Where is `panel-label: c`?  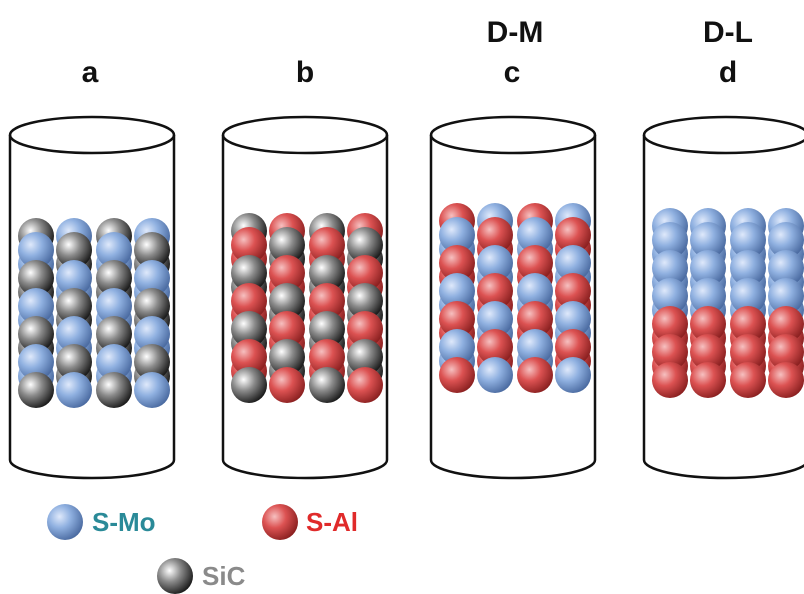 panel-label: c is located at coordinates (512, 72).